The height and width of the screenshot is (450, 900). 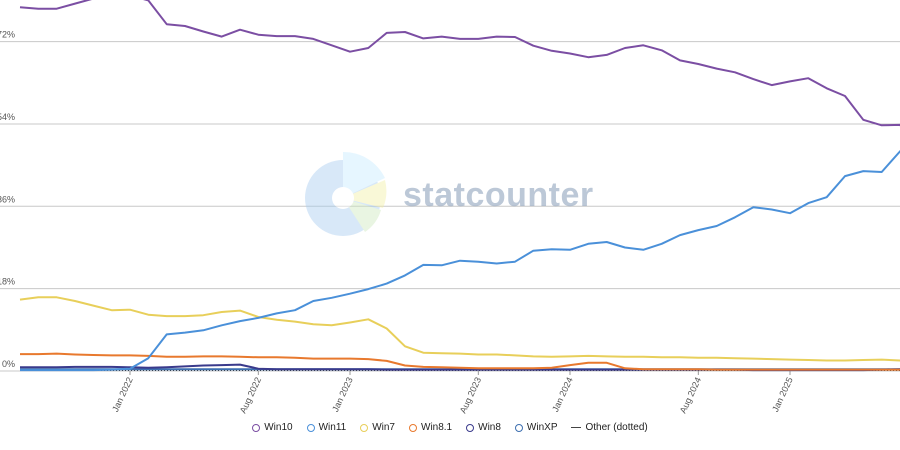 I want to click on x-tick-label: Jan 2022, so click(x=122, y=395).